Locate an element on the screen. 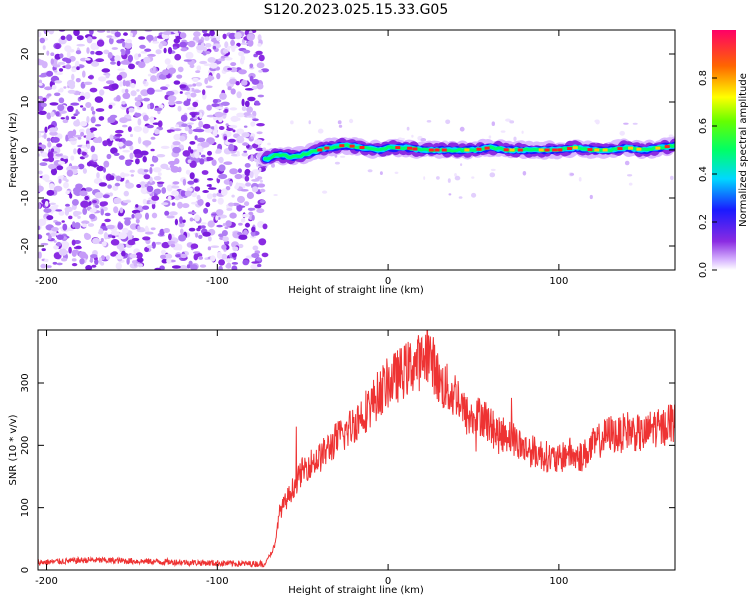 The height and width of the screenshot is (600, 750). heatmap-x-tick-label: 0 is located at coordinates (388, 281).